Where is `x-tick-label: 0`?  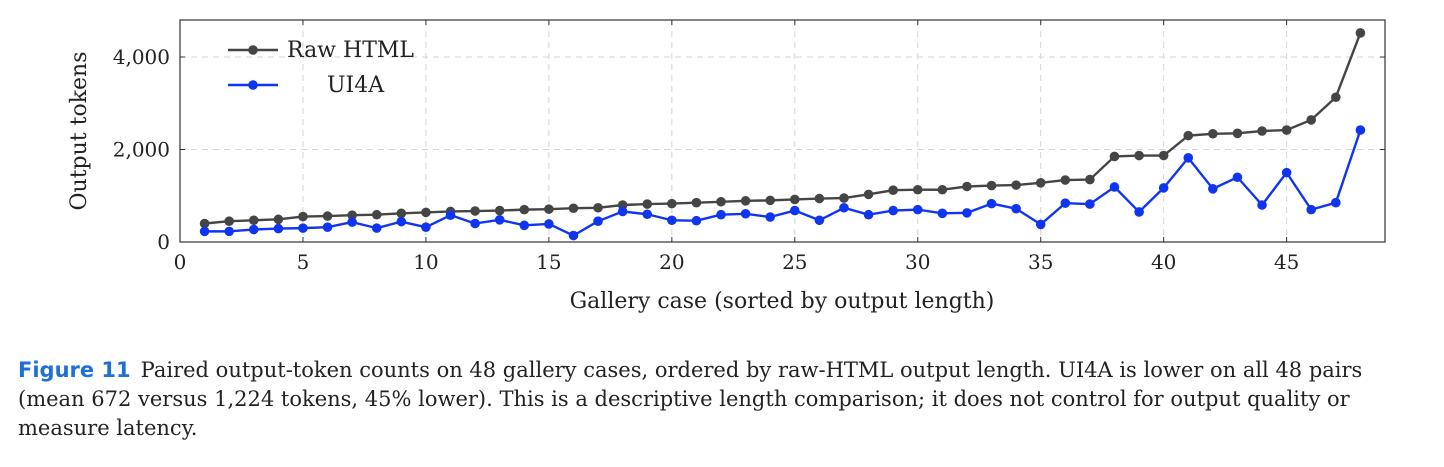 x-tick-label: 0 is located at coordinates (180, 262).